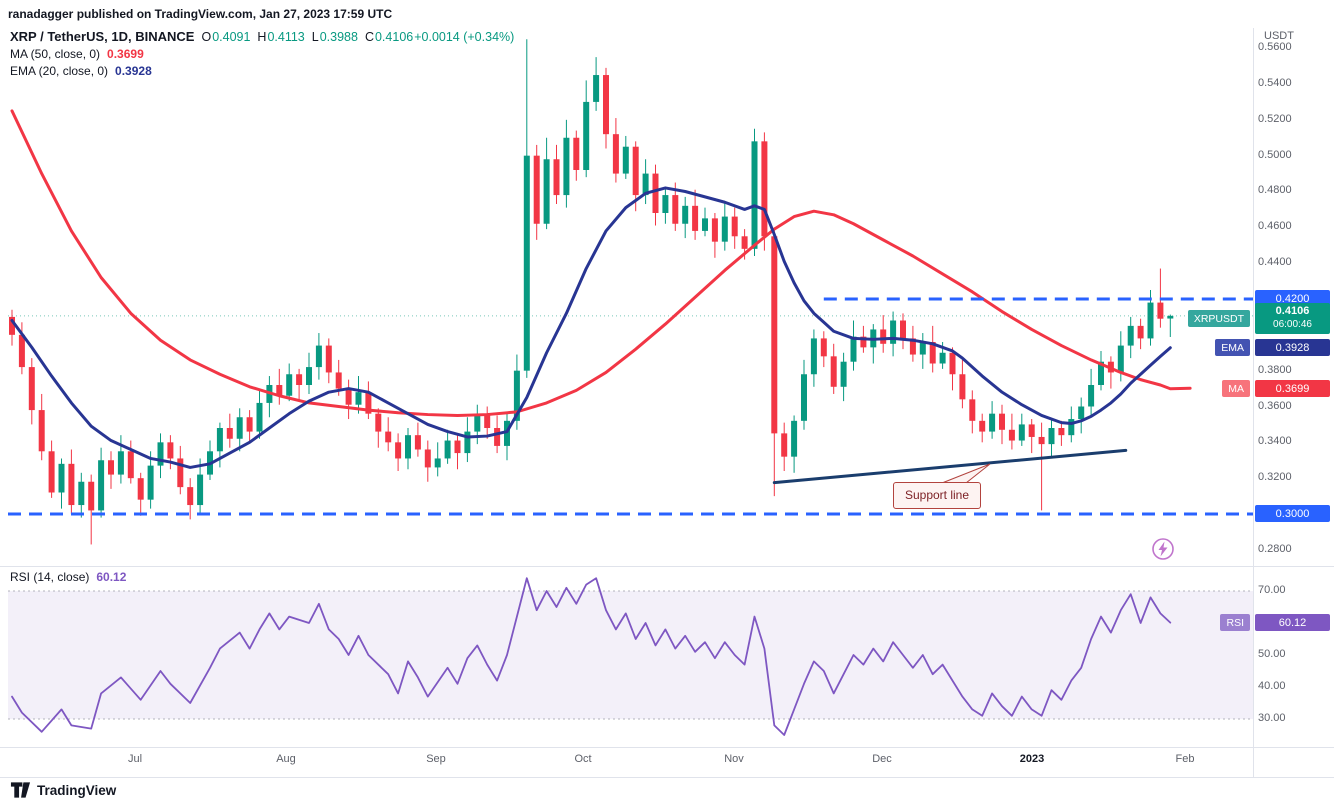 This screenshot has height=809, width=1334. I want to click on ma-legend-row: MA (50, close, 0) 0.3699, so click(77, 54).